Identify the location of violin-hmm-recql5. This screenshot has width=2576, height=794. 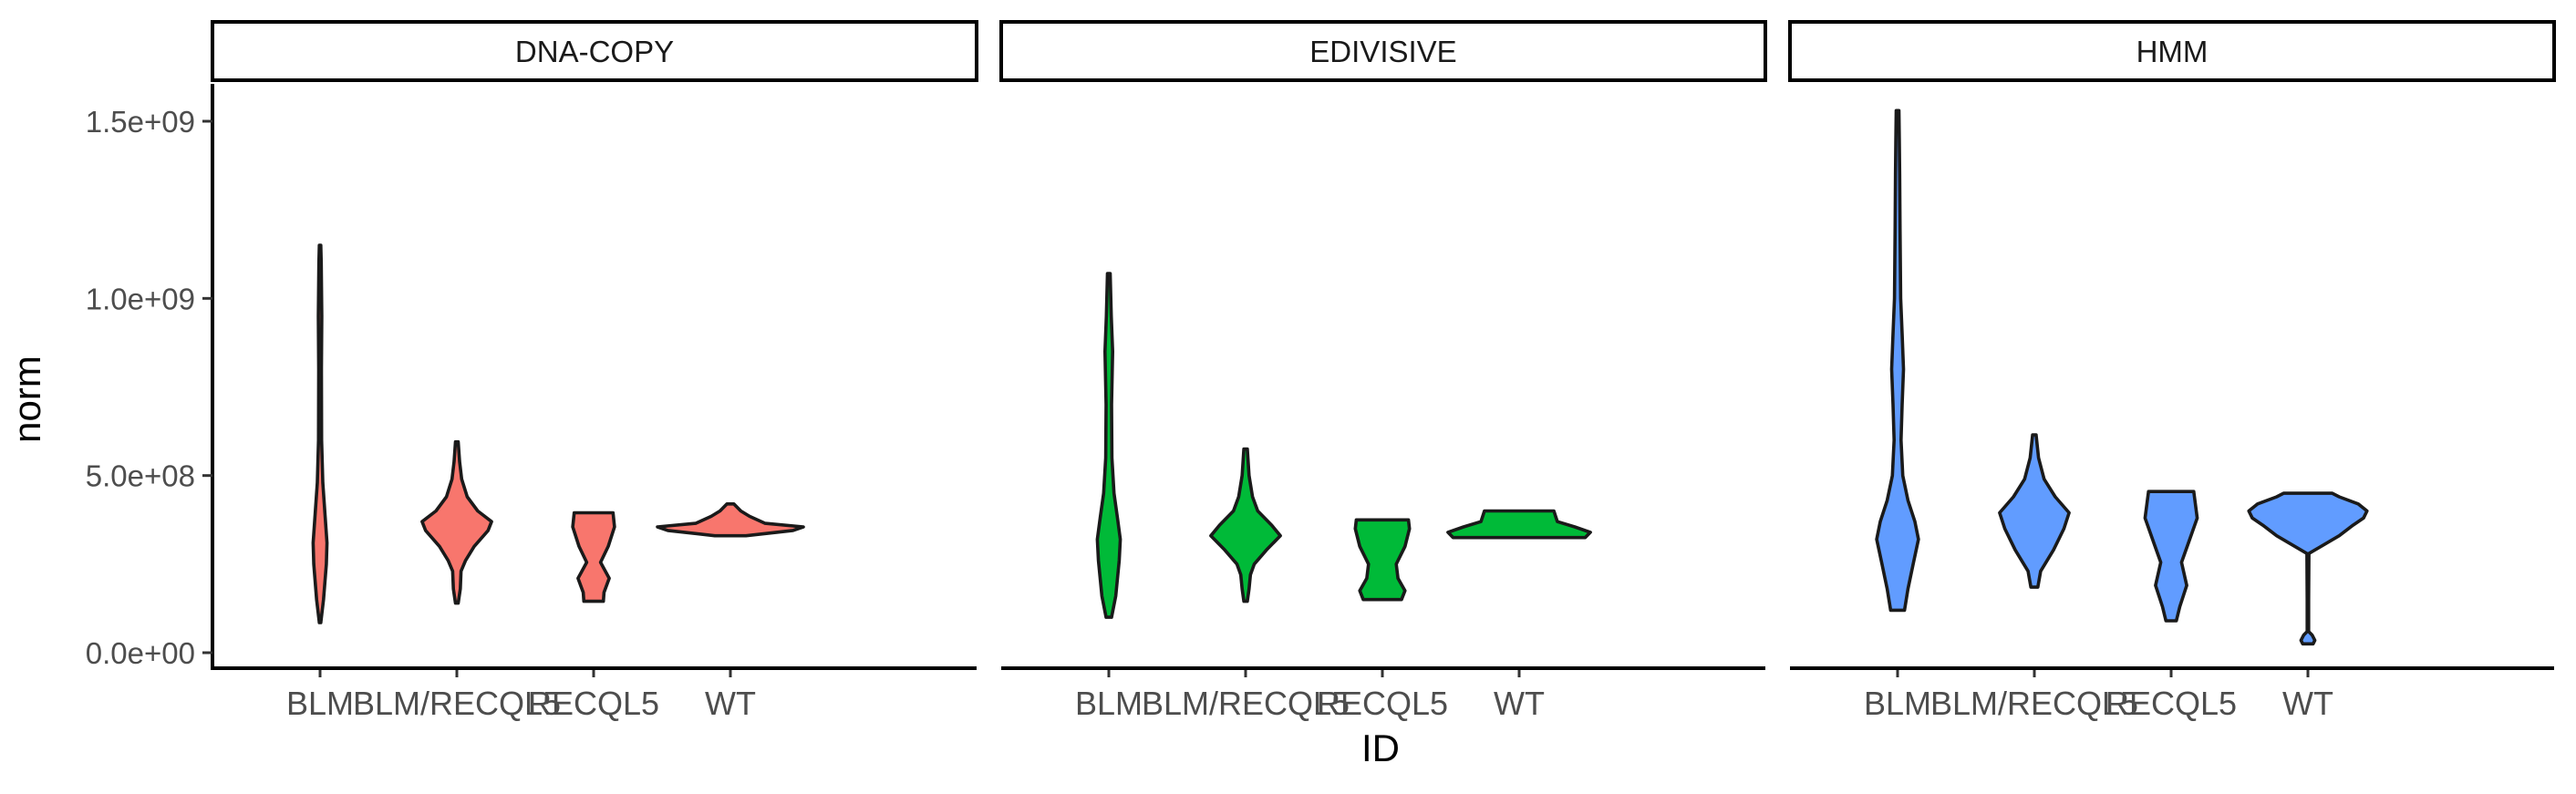
(2171, 556).